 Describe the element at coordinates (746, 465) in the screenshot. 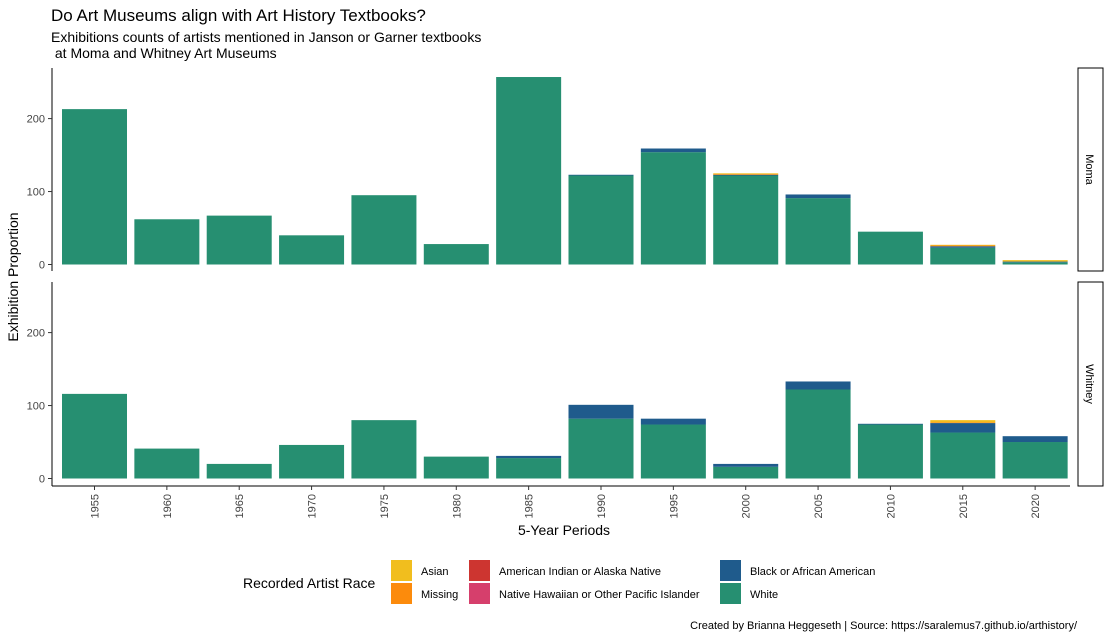

I see `bar-whitney-2000-black-or-african-american` at that location.